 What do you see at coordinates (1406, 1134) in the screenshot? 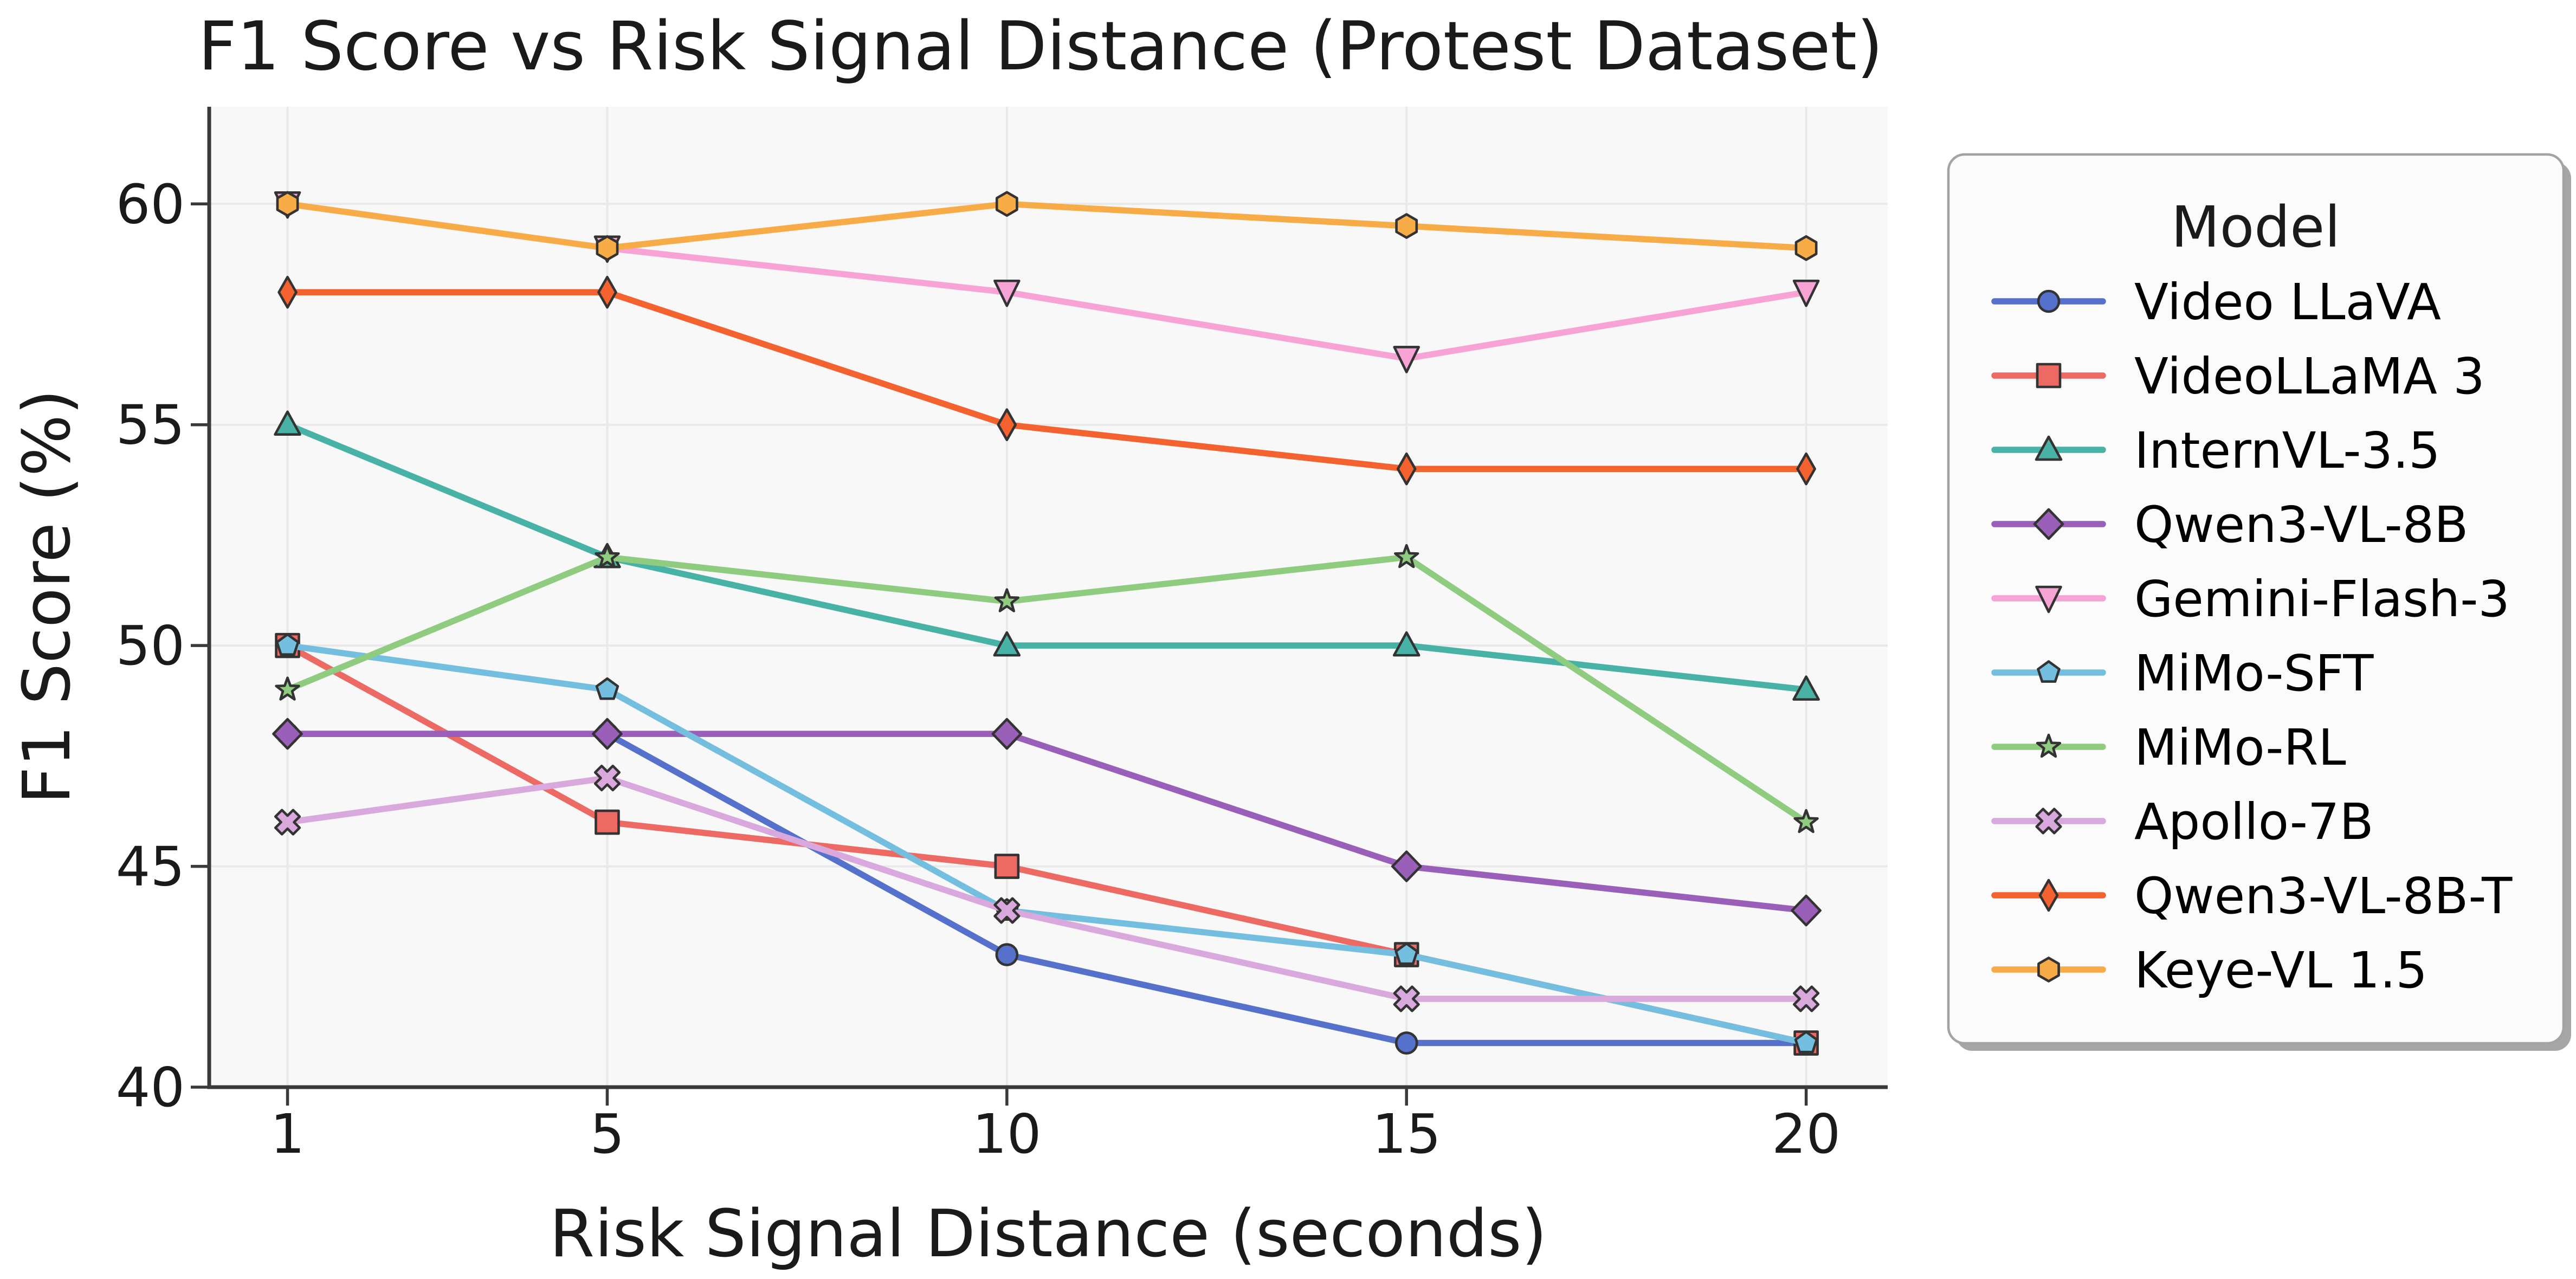
I see `x-tick-label: 15` at bounding box center [1406, 1134].